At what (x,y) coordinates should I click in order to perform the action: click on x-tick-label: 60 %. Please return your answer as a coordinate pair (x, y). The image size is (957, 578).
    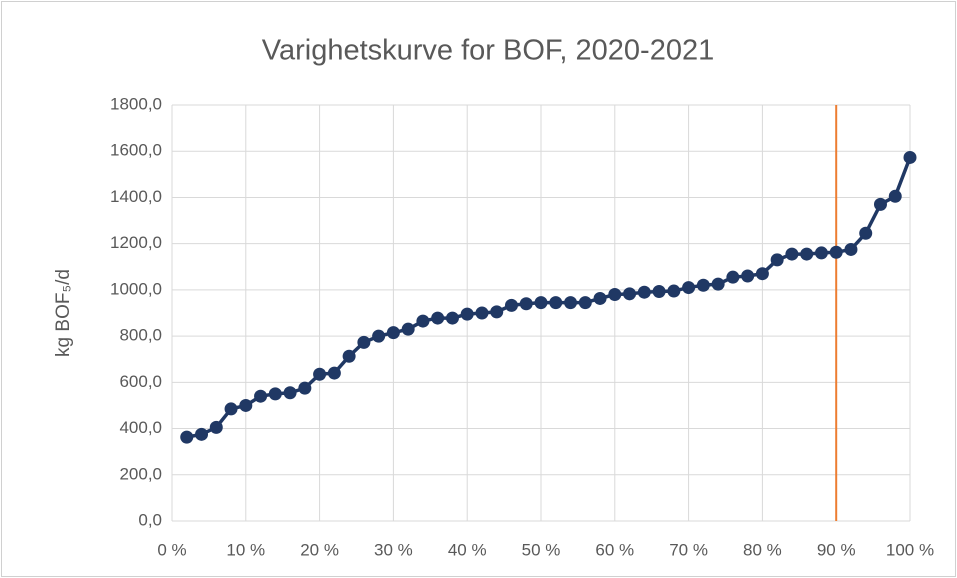
    Looking at the image, I should click on (614, 549).